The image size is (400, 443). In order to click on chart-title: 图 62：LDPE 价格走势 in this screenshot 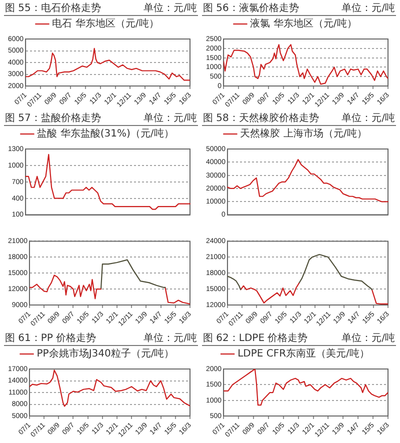, I will do `click(255, 339)`.